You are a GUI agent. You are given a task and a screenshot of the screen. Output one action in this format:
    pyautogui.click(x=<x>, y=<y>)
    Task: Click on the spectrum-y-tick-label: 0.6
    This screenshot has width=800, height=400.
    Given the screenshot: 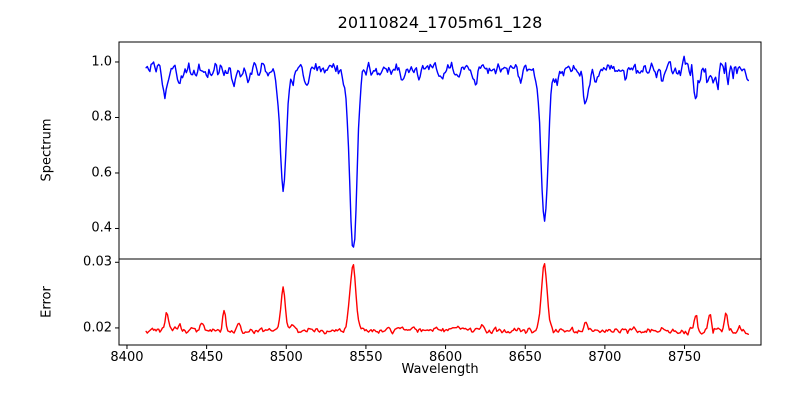 What is the action you would take?
    pyautogui.click(x=101, y=173)
    